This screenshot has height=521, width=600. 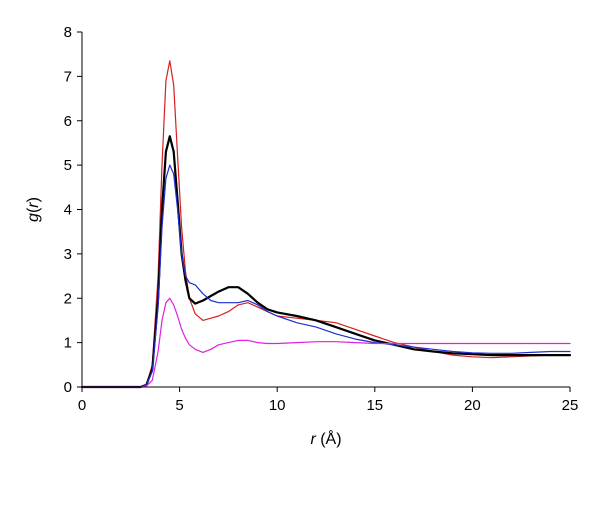 I want to click on y-tick-label: 1, so click(x=68, y=343).